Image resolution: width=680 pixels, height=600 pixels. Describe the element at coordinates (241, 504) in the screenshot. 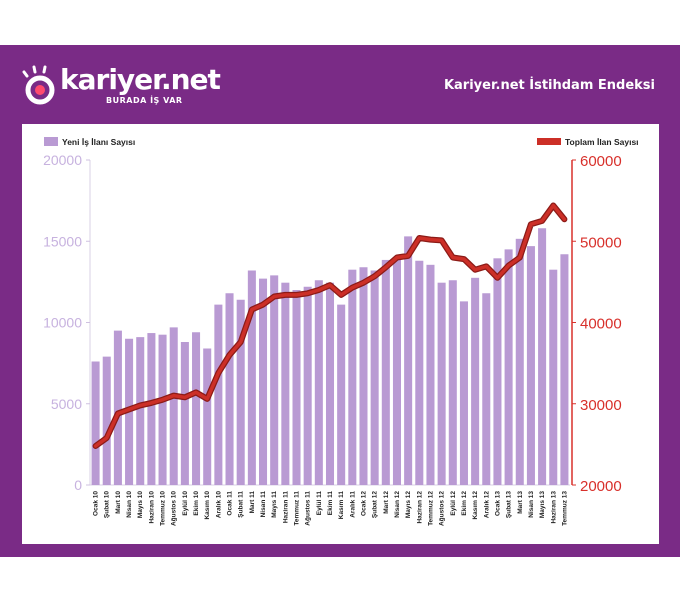

I see `x-tick-label: Şubat 11` at that location.